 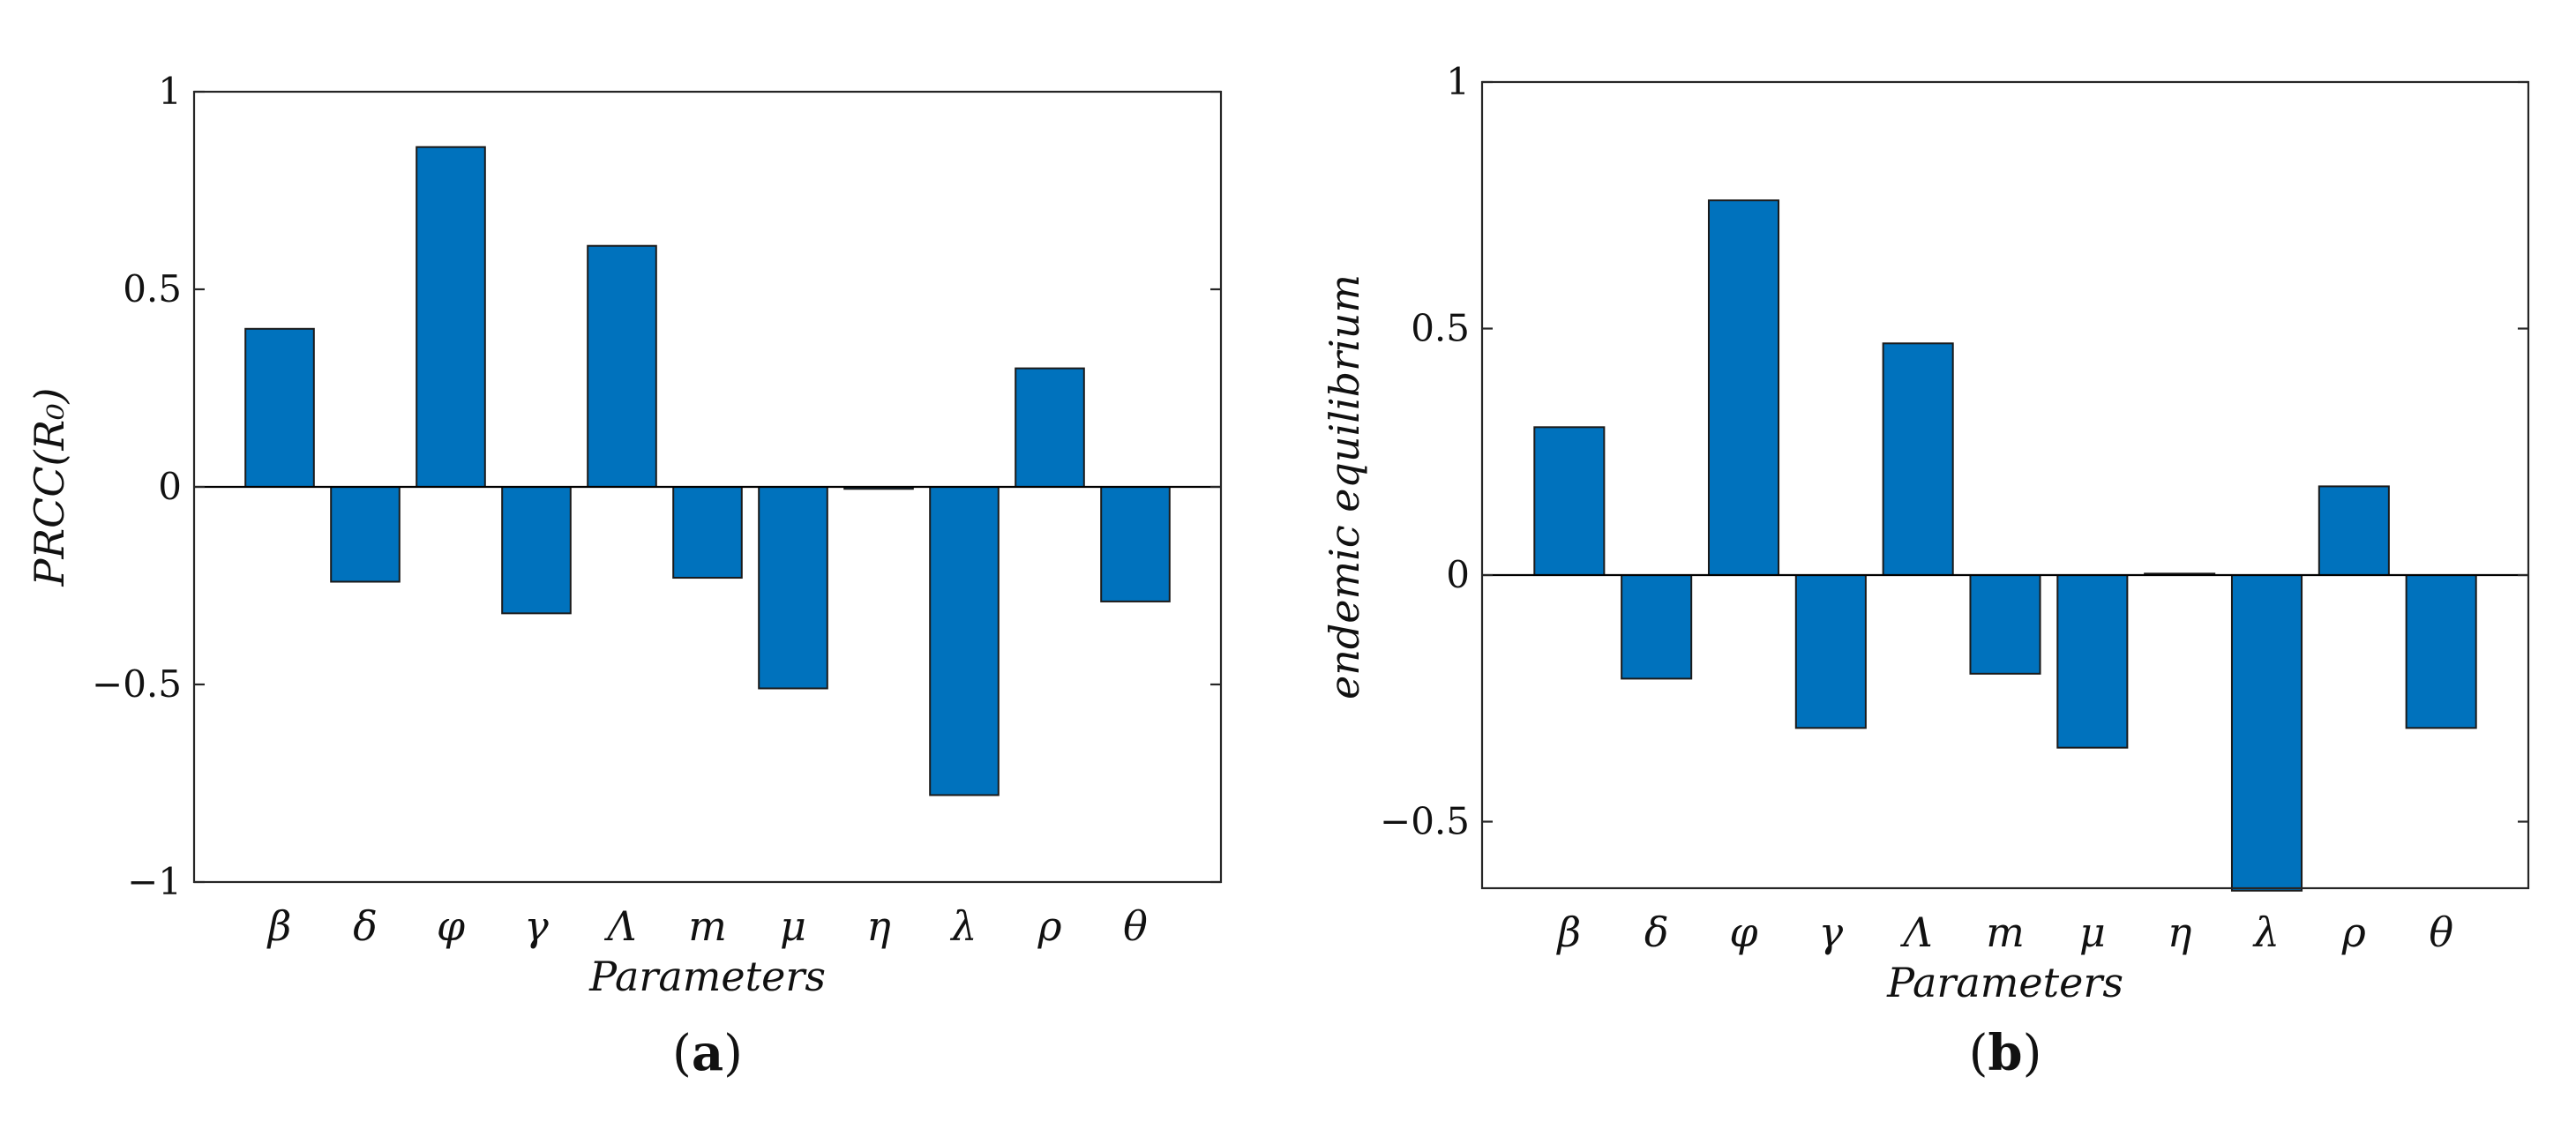 I want to click on y-tick-label: −1, so click(x=155, y=882).